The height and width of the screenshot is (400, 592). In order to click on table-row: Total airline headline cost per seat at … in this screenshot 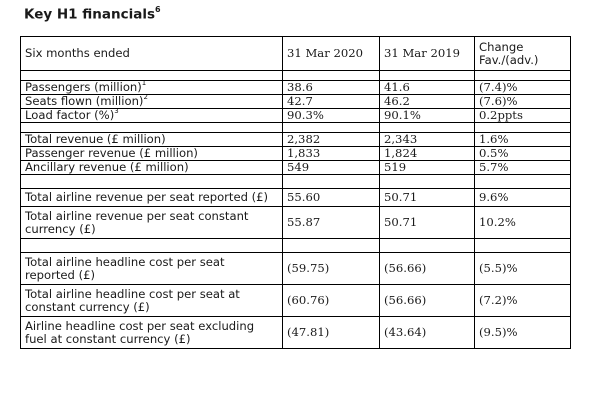, I will do `click(295, 300)`.